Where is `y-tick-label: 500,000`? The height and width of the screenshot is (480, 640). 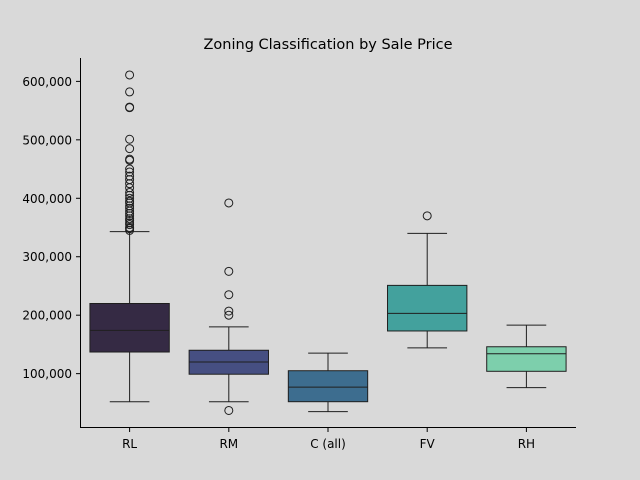 y-tick-label: 500,000 is located at coordinates (47, 140).